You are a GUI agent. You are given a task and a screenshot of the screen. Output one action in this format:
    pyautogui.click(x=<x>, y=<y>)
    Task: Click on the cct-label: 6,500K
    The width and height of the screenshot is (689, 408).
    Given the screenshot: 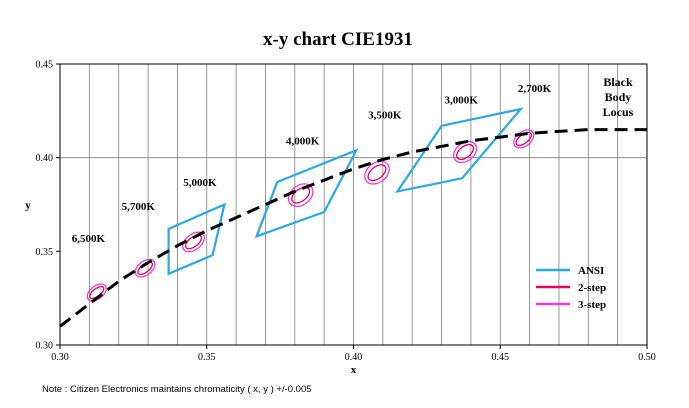 What is the action you would take?
    pyautogui.click(x=89, y=239)
    